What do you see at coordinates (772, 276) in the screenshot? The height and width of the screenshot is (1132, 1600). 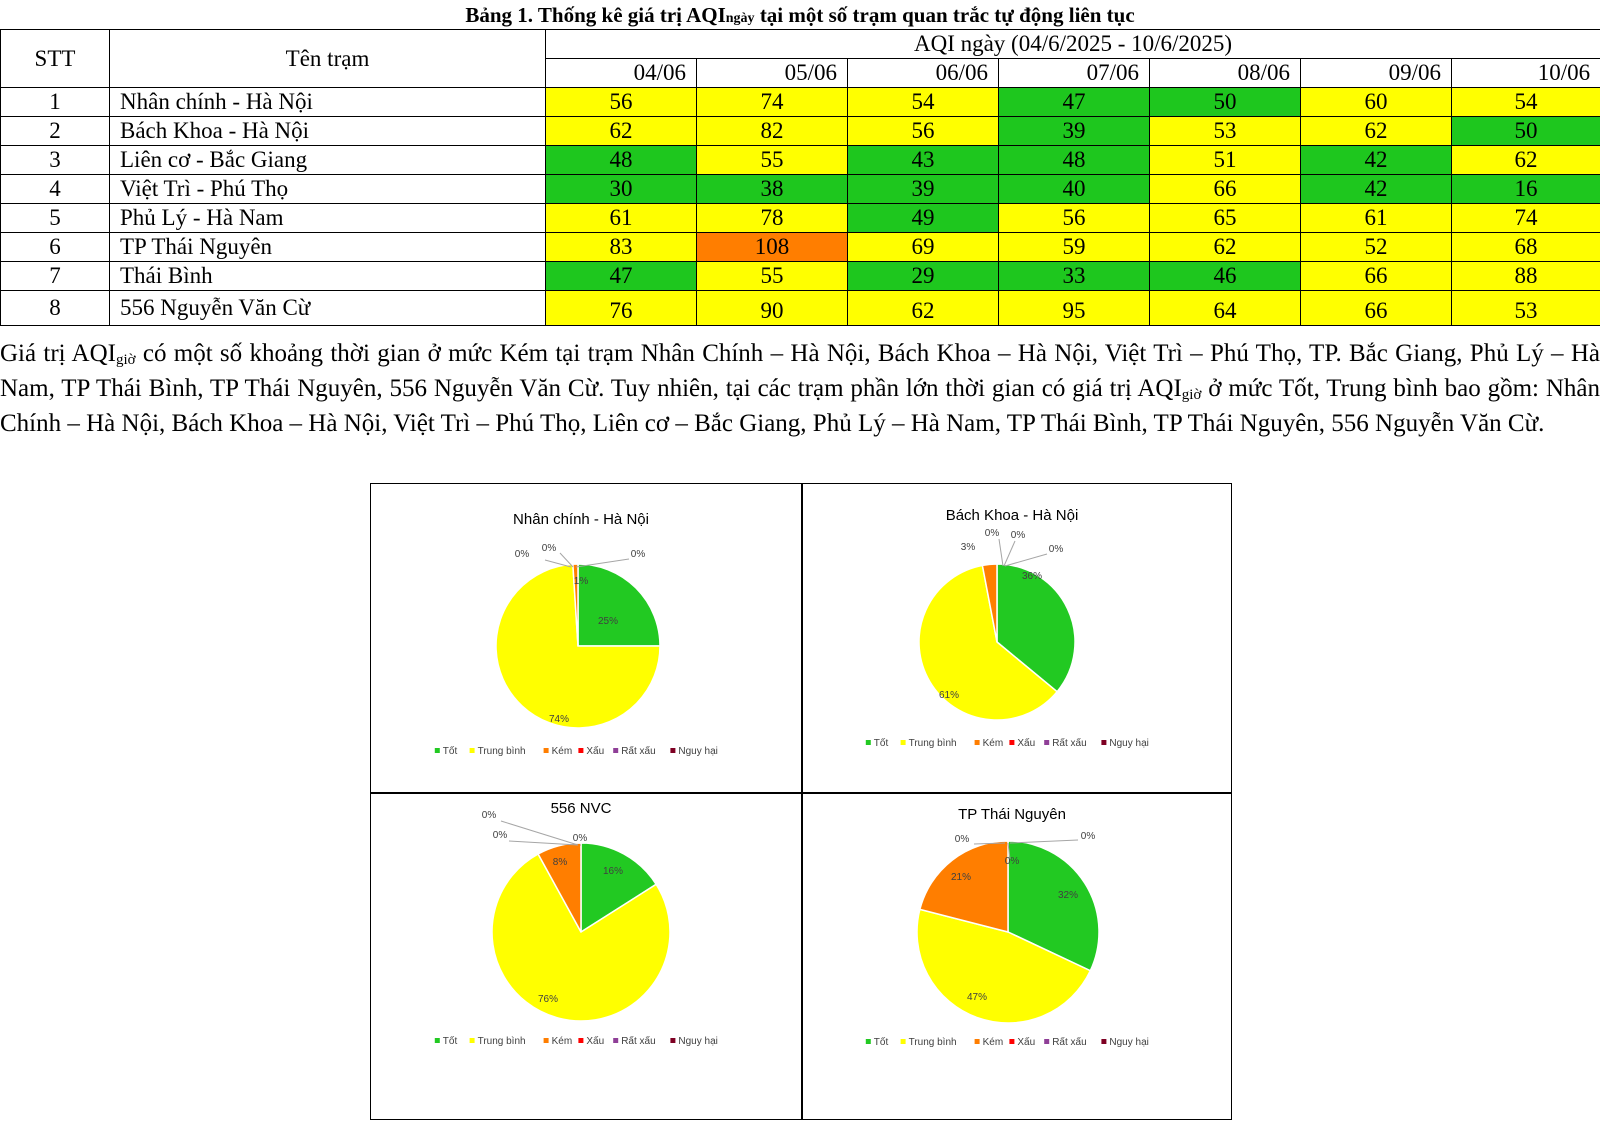 I see `aqi-value-cell: 55` at bounding box center [772, 276].